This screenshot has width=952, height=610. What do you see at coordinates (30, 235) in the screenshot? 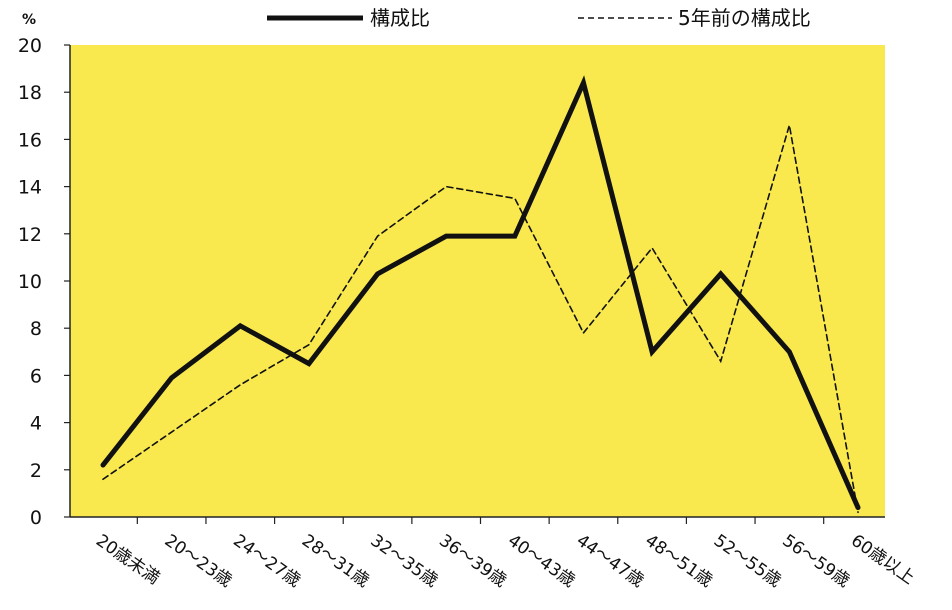
I see `y-tick-label: 12` at bounding box center [30, 235].